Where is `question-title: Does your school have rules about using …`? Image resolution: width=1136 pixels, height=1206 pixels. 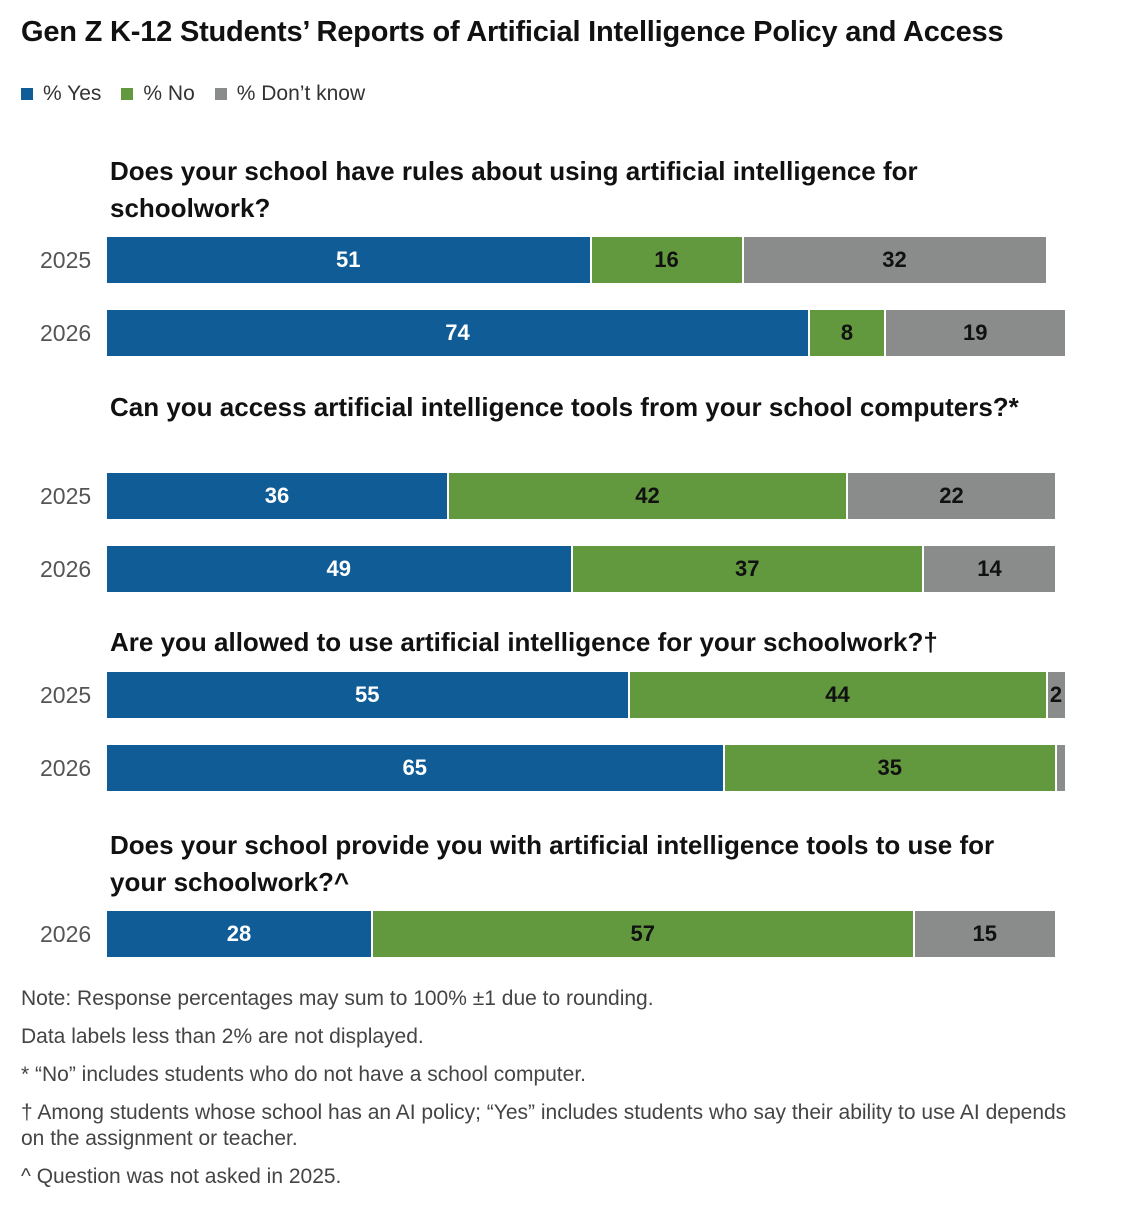
question-title: Does your school have rules about using … is located at coordinates (514, 189).